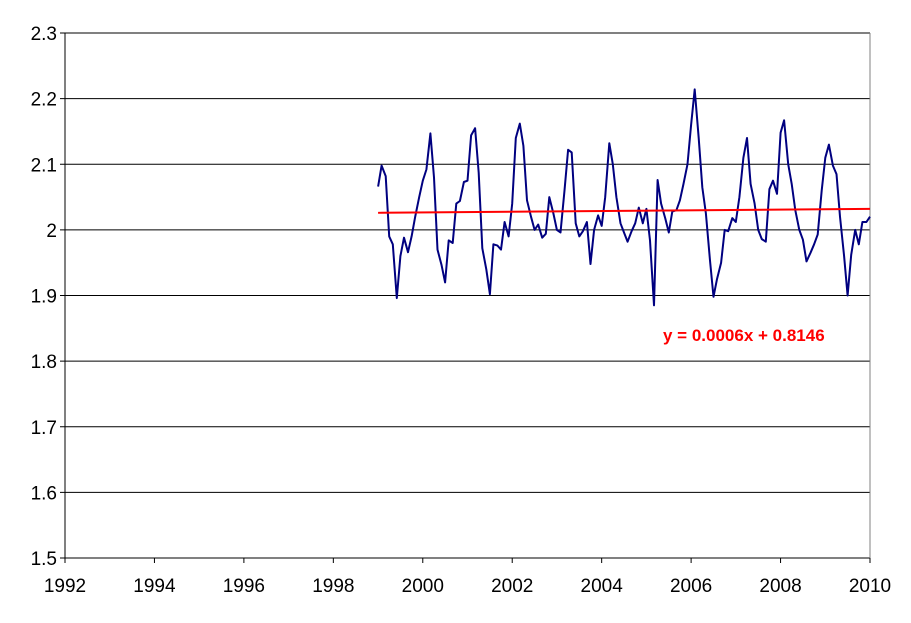 This screenshot has height=623, width=911. Describe the element at coordinates (780, 586) in the screenshot. I see `x-tick-label: 2008` at that location.